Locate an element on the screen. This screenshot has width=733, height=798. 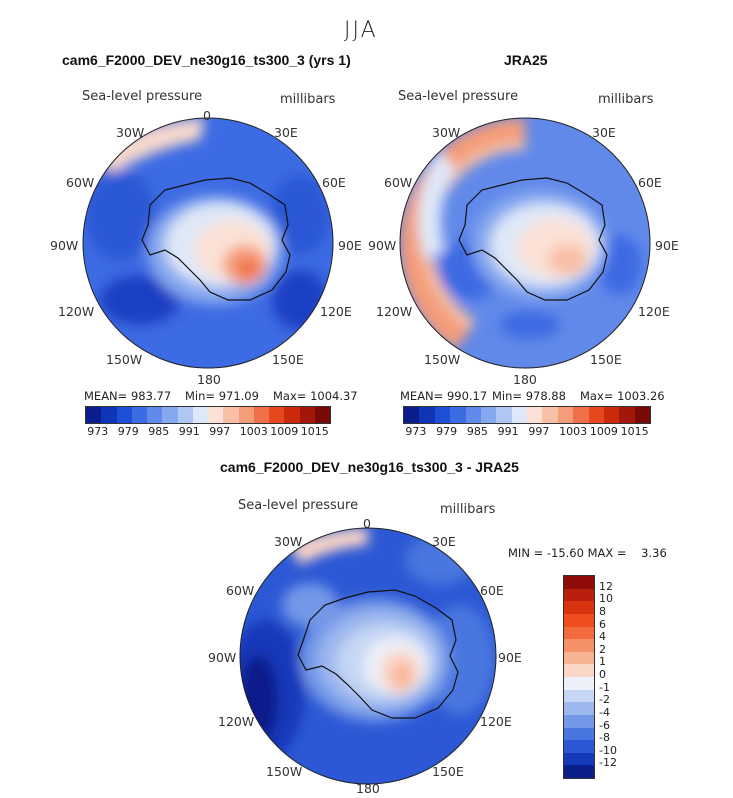
panel-3-lon-label: 0 is located at coordinates (367, 523).